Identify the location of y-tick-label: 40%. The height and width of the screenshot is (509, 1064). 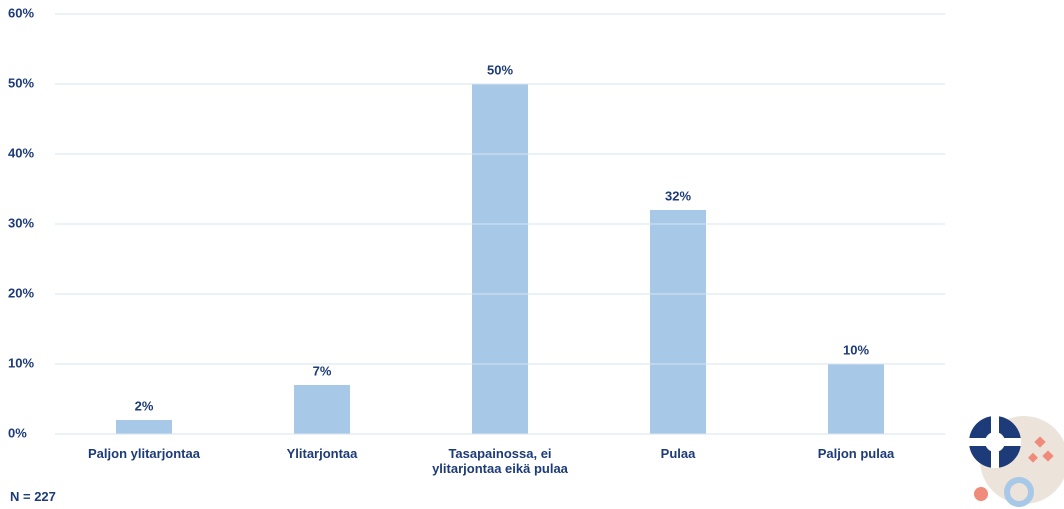
(21, 152).